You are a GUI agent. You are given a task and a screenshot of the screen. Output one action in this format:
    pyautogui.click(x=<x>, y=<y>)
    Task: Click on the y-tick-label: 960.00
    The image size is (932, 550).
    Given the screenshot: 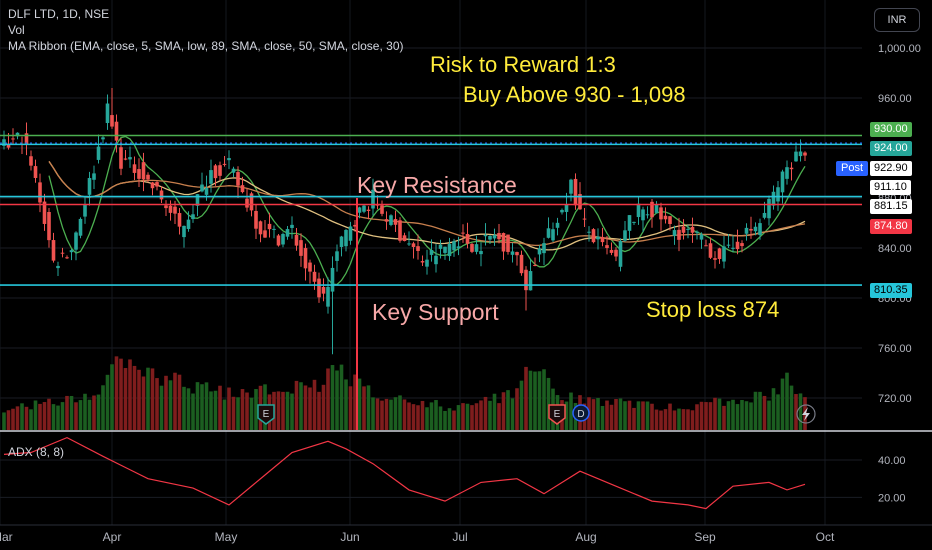 What is the action you would take?
    pyautogui.click(x=895, y=99)
    